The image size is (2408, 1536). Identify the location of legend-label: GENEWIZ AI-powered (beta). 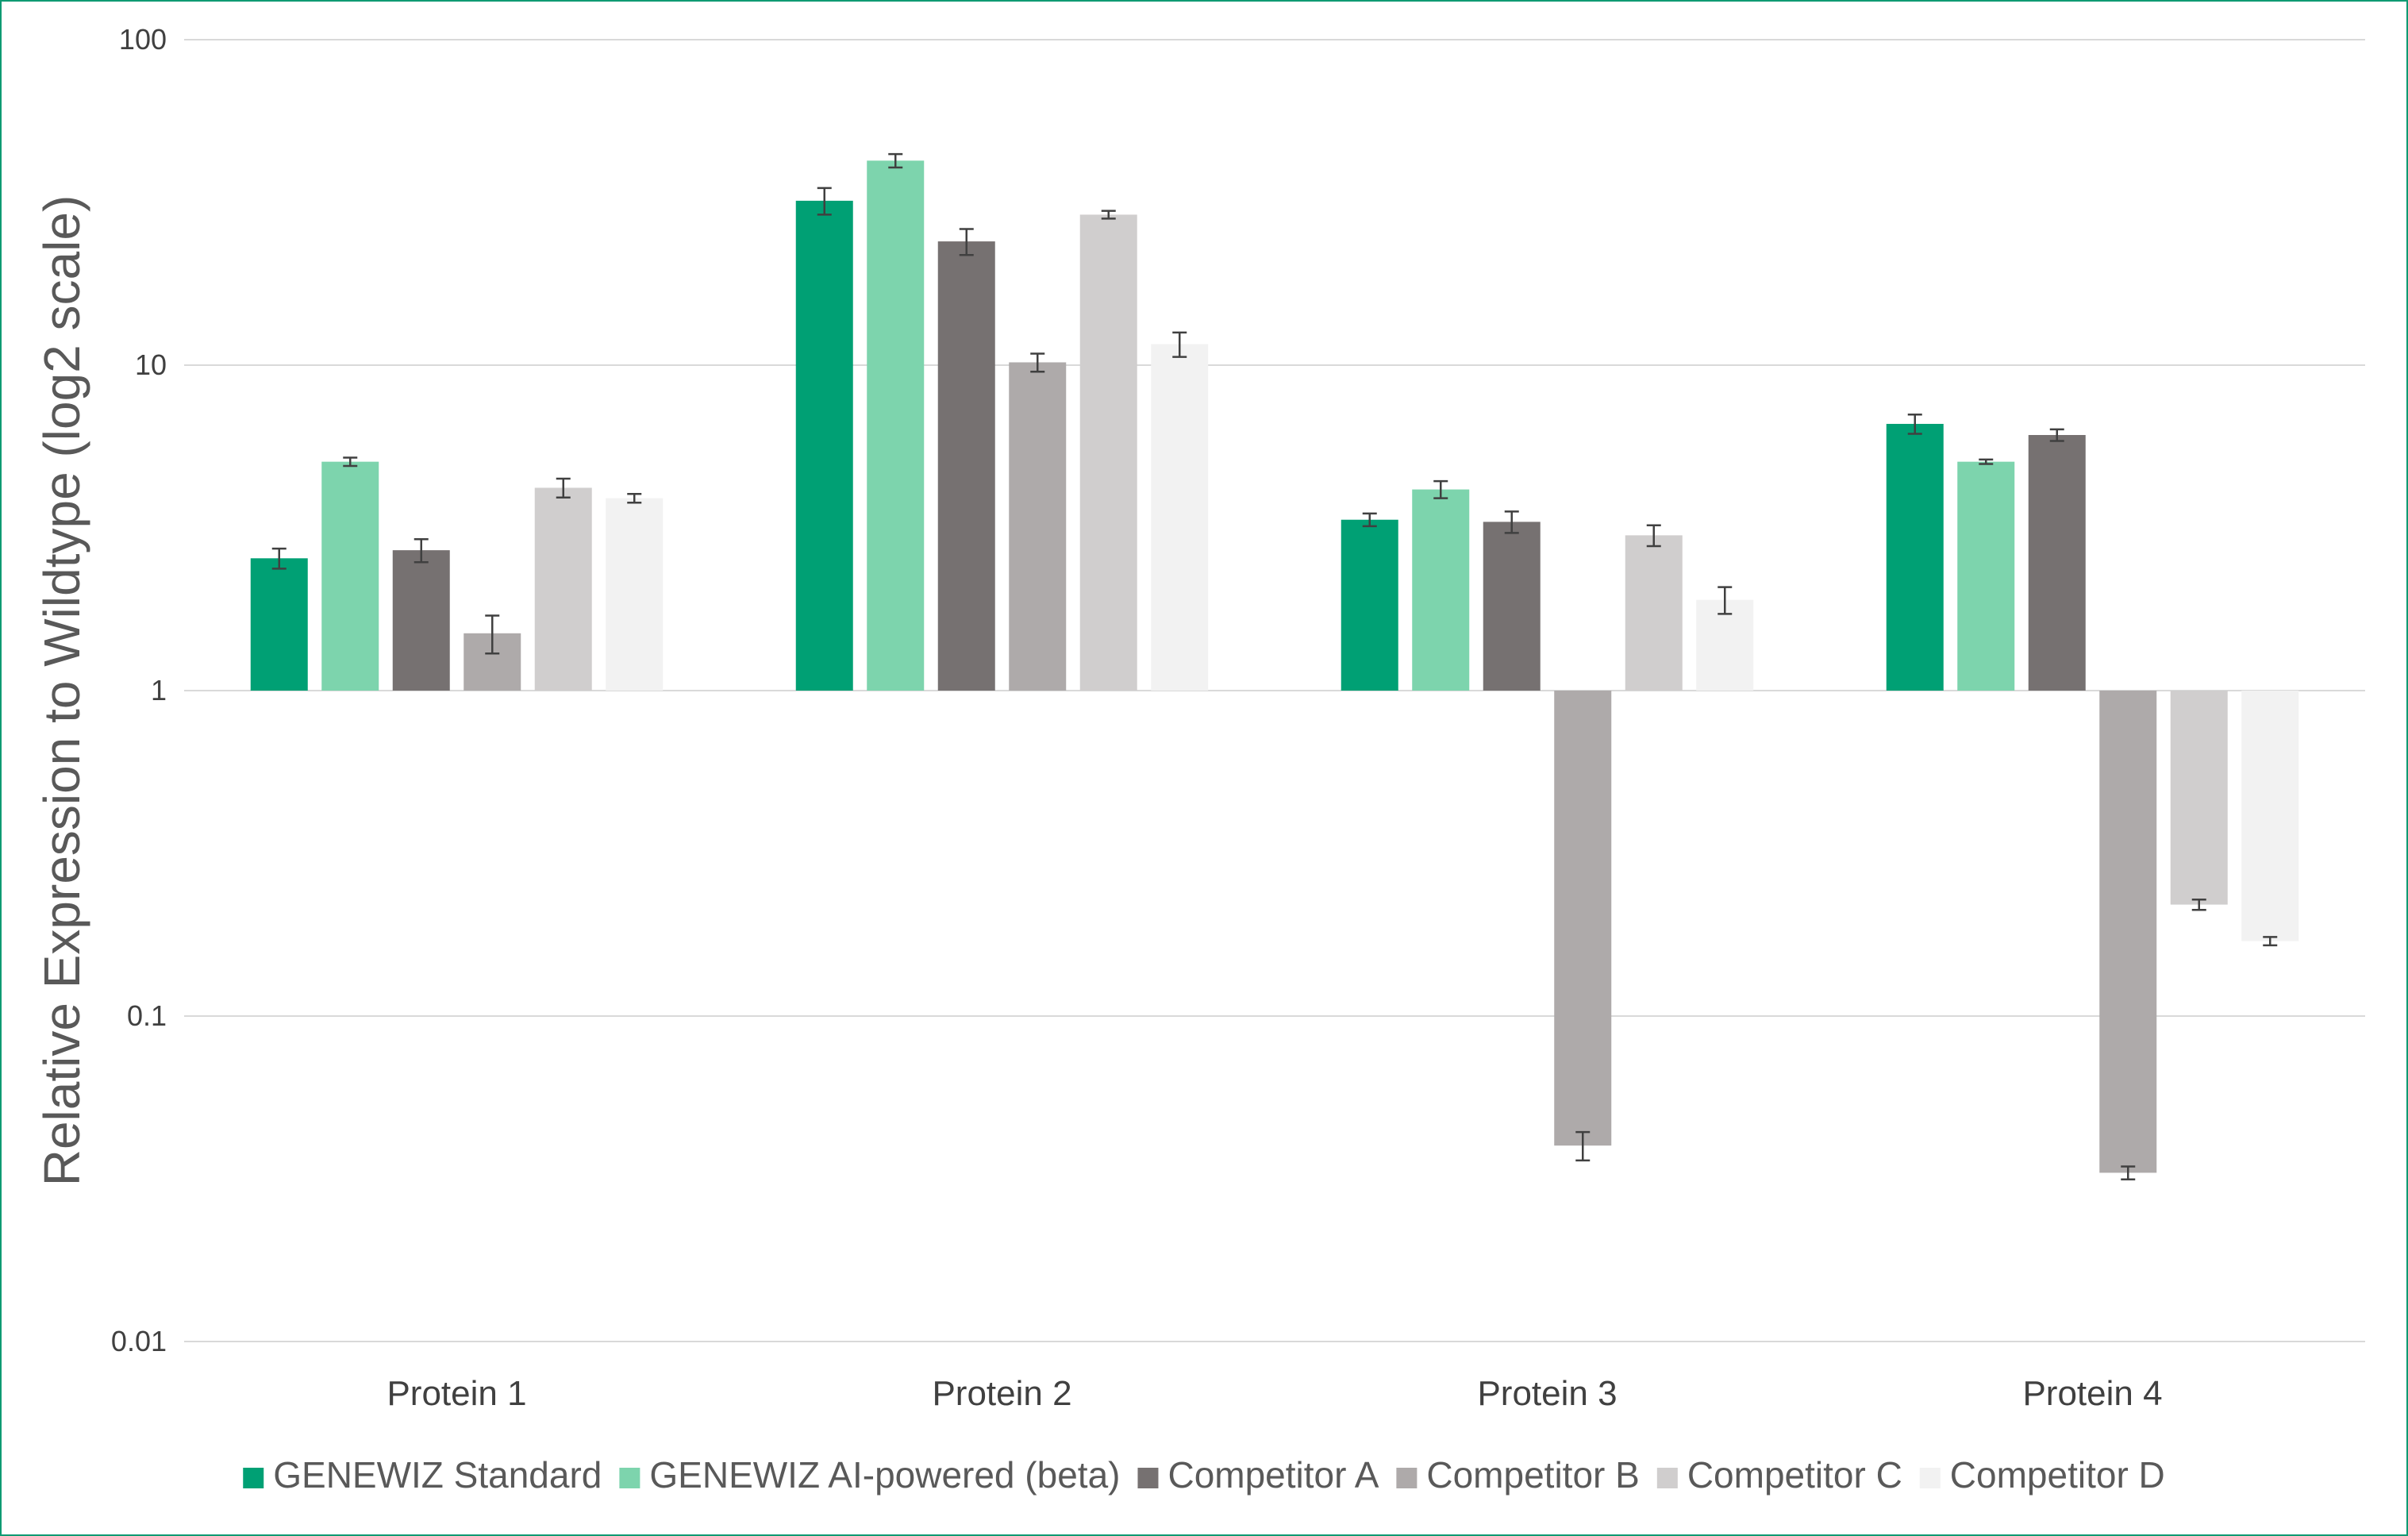
(884, 1475).